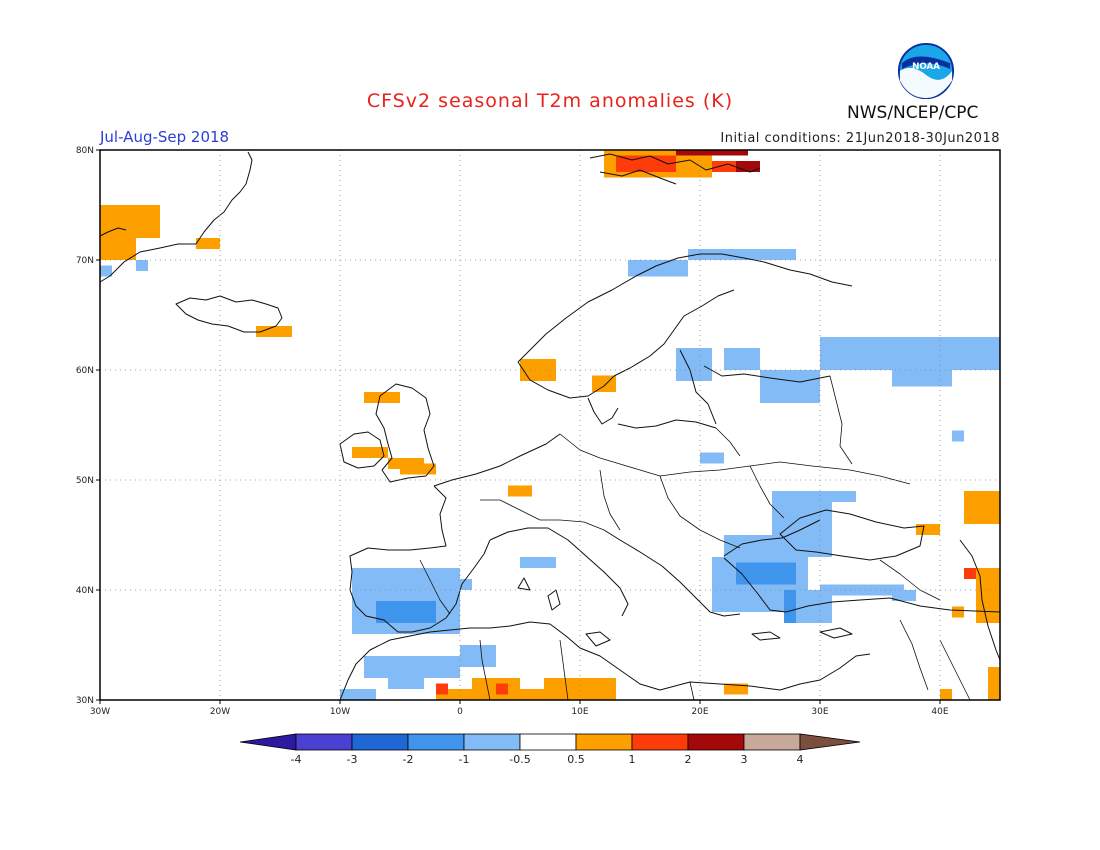 This screenshot has width=1100, height=850. What do you see at coordinates (85, 591) in the screenshot?
I see `lat-tick-label: 40N` at bounding box center [85, 591].